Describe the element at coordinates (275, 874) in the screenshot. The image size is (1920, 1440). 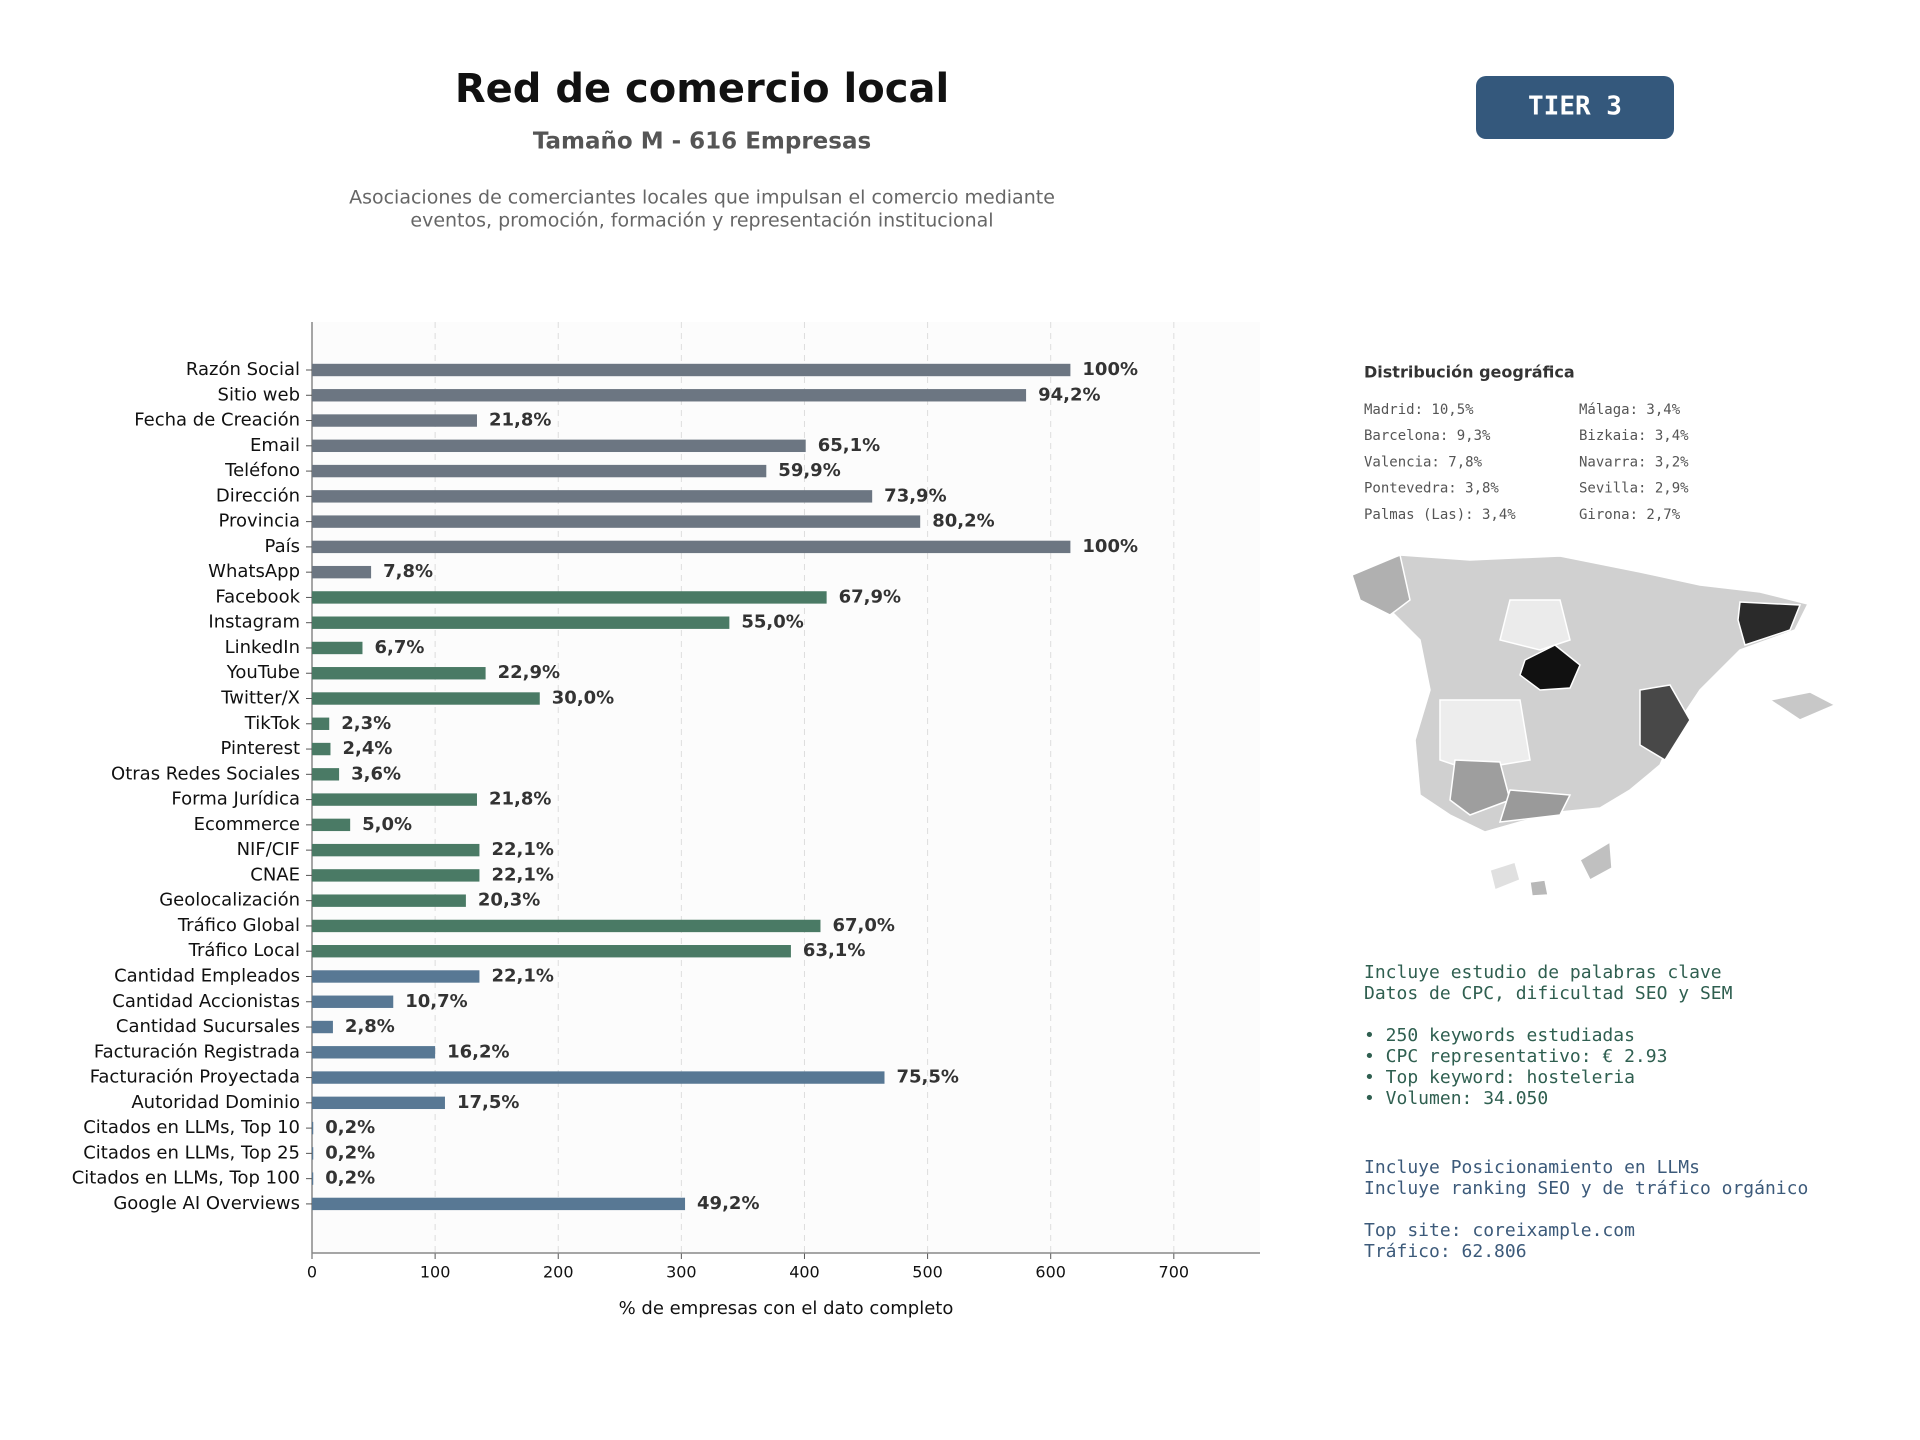
I see `y-tick-label: CNAE` at that location.